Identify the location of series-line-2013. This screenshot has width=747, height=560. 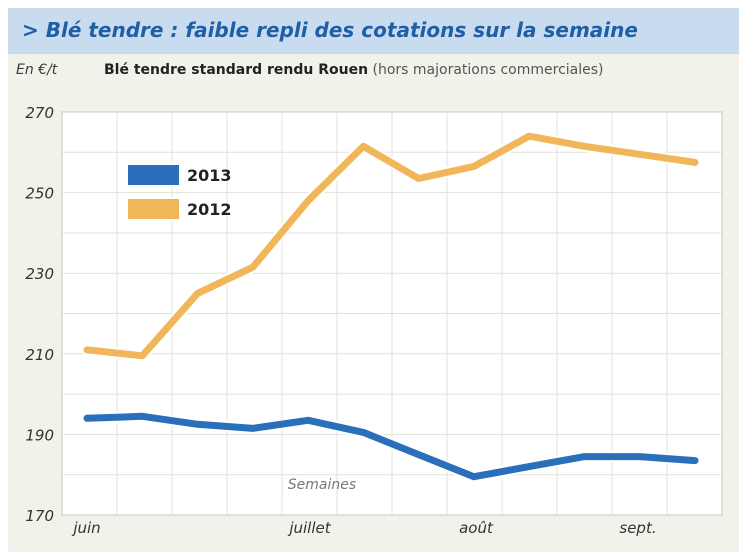
(391, 446).